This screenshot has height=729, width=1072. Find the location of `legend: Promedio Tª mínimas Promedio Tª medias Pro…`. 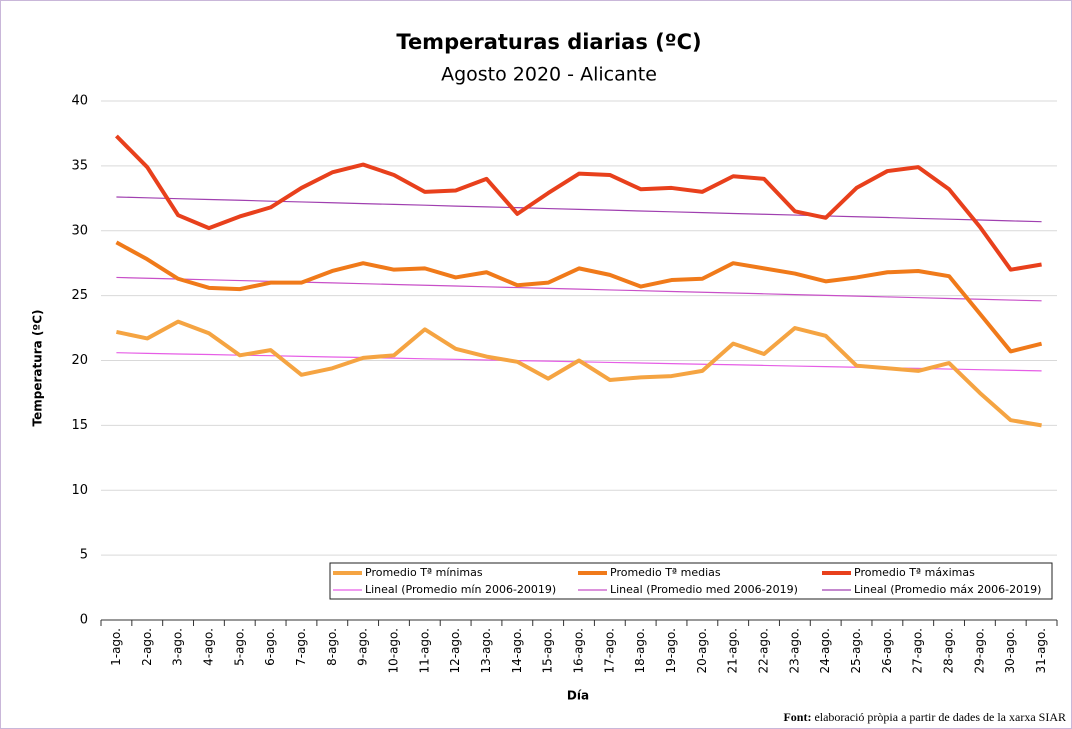

legend: Promedio Tª mínimas Promedio Tª medias Pro… is located at coordinates (687, 581).